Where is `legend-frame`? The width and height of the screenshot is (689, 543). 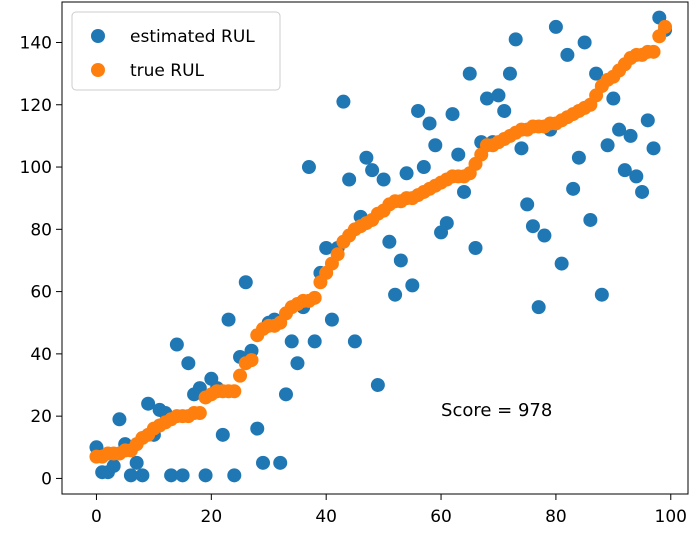
legend-frame is located at coordinates (176, 51).